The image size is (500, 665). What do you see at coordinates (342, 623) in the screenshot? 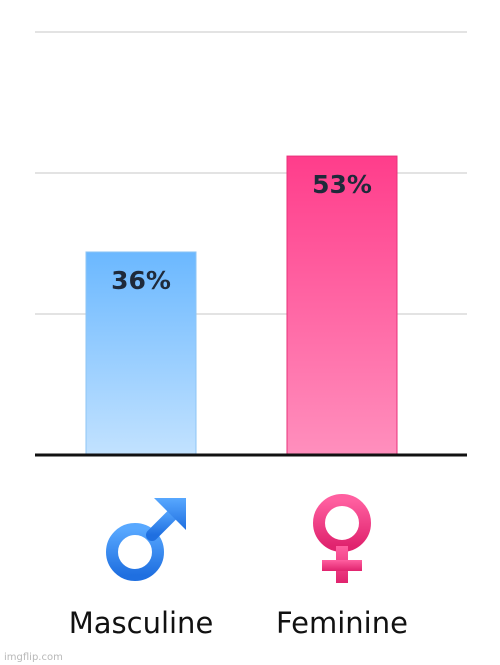
I see `category-label-feminine: Feminine` at bounding box center [342, 623].